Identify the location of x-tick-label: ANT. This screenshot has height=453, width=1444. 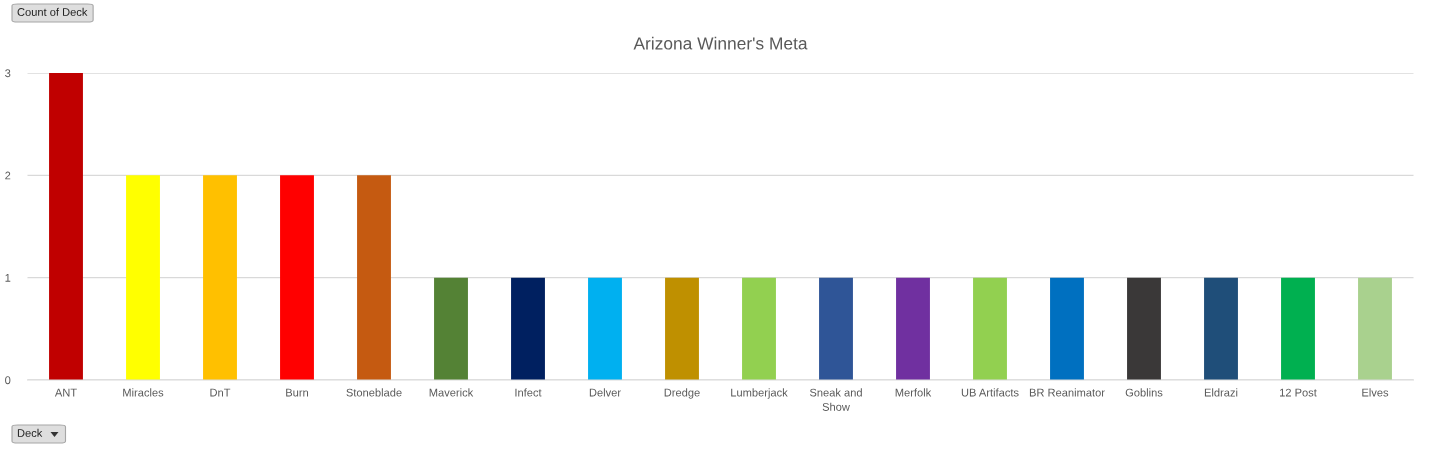
(65, 392).